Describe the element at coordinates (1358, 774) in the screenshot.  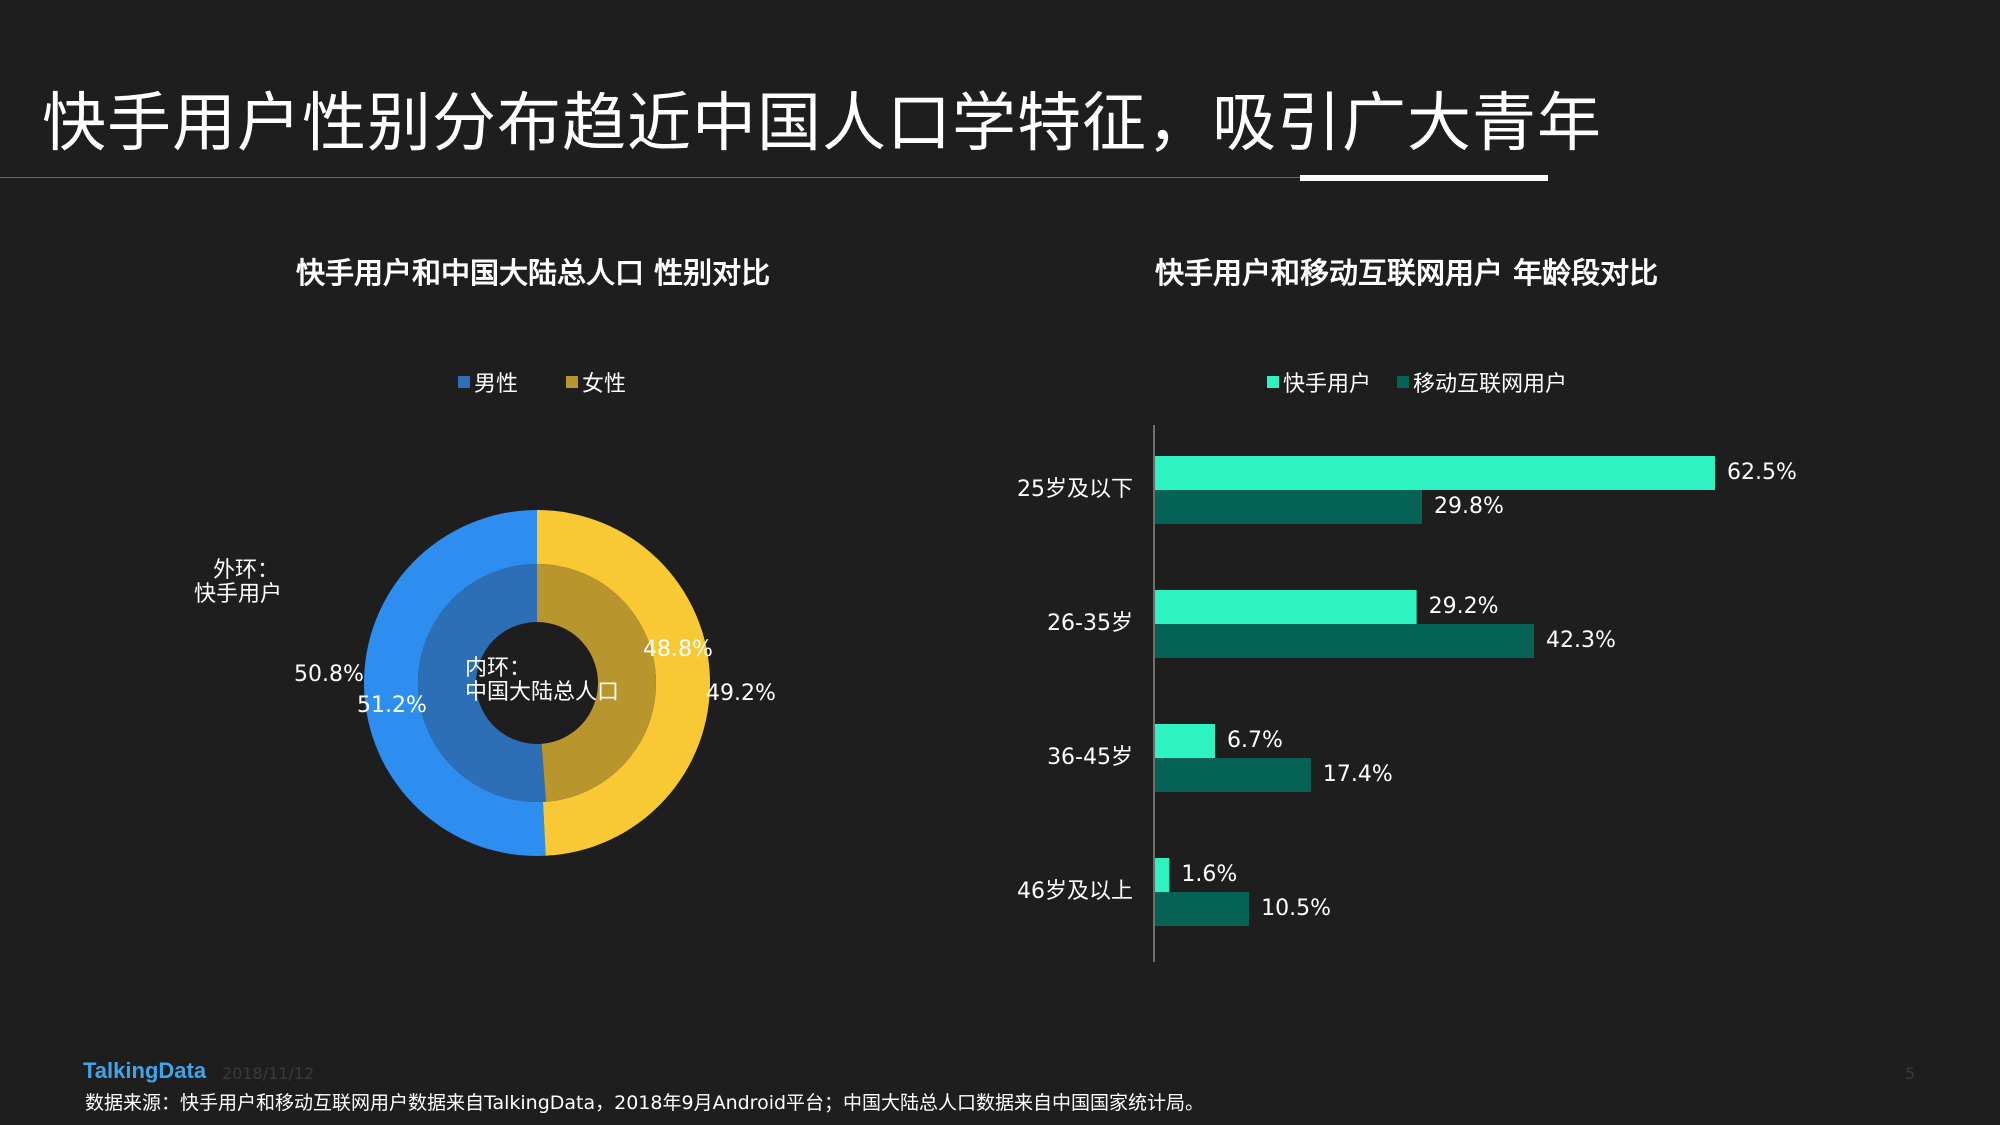
I see `bar-value-label-mobile-internet: 17.4%` at that location.